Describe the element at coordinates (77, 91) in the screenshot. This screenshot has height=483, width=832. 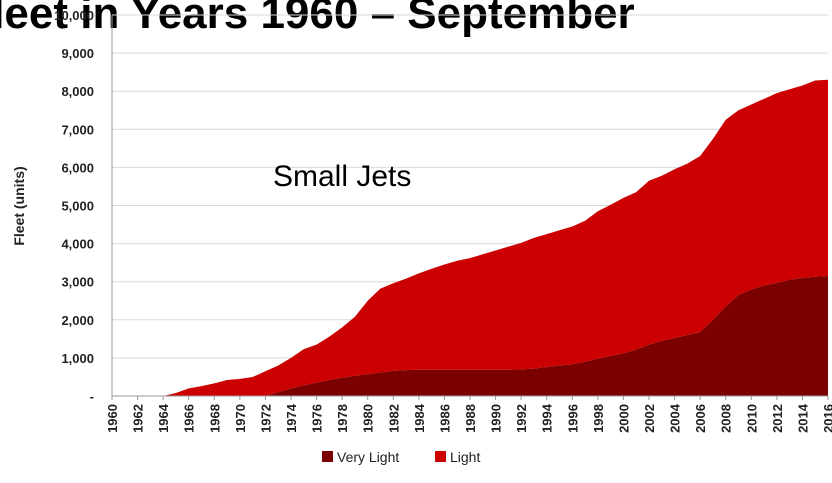
I see `y-tick-label: 8,000` at that location.